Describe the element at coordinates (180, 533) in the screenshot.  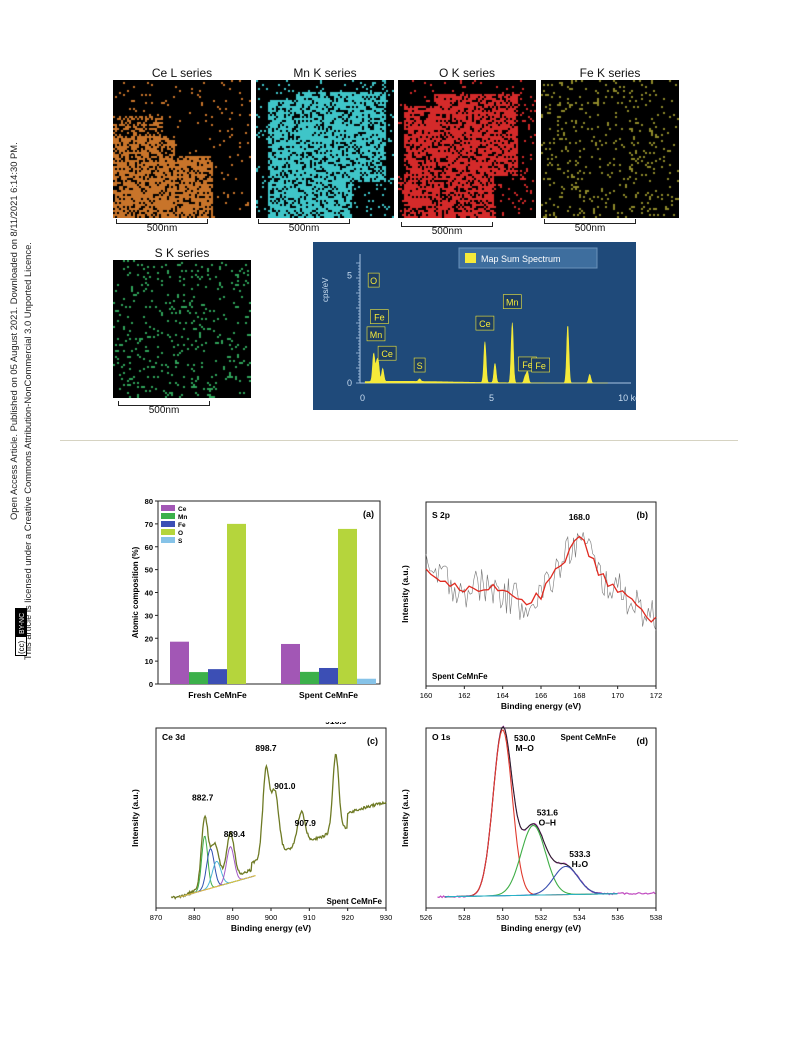
I see `panel-a-legend-label: O` at that location.